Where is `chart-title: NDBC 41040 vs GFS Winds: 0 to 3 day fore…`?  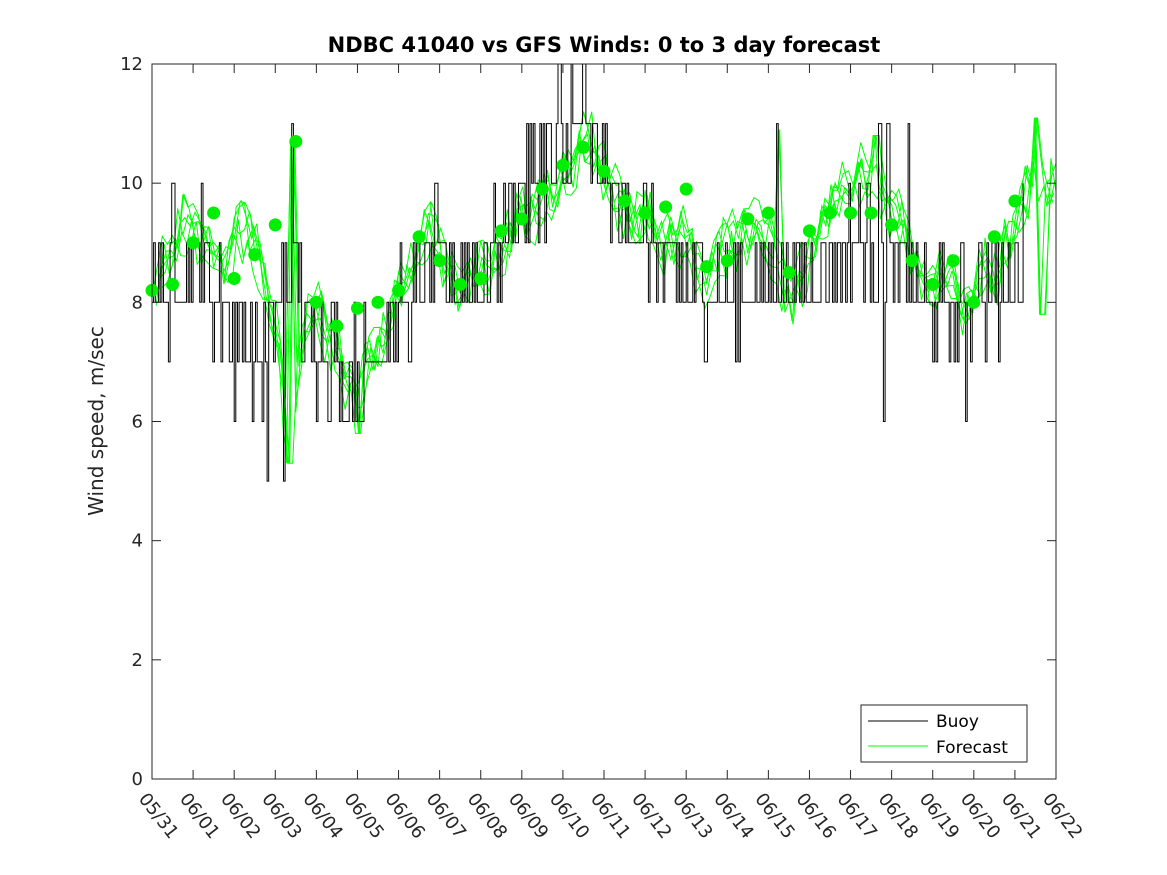
chart-title: NDBC 41040 vs GFS Winds: 0 to 3 day fore… is located at coordinates (604, 45).